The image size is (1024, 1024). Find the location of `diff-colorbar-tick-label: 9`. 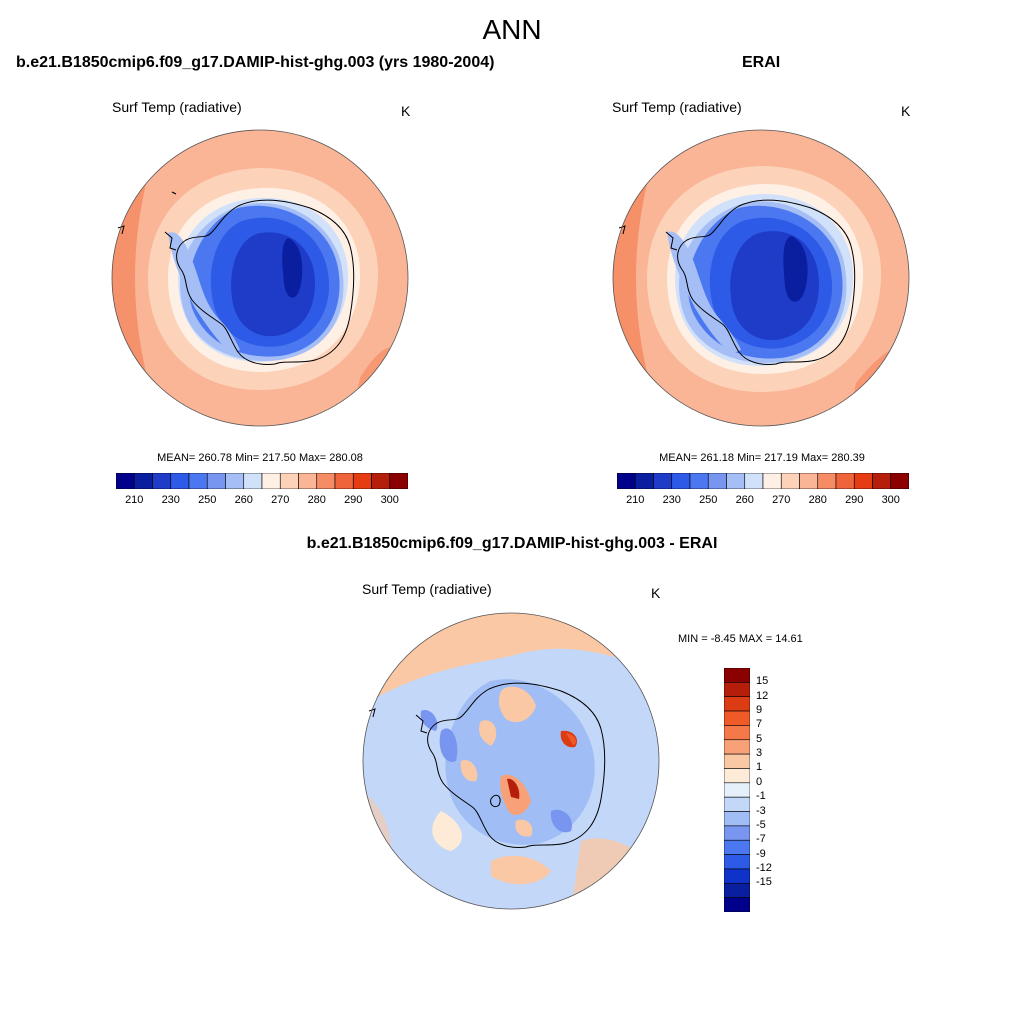

diff-colorbar-tick-label: 9 is located at coordinates (759, 710).